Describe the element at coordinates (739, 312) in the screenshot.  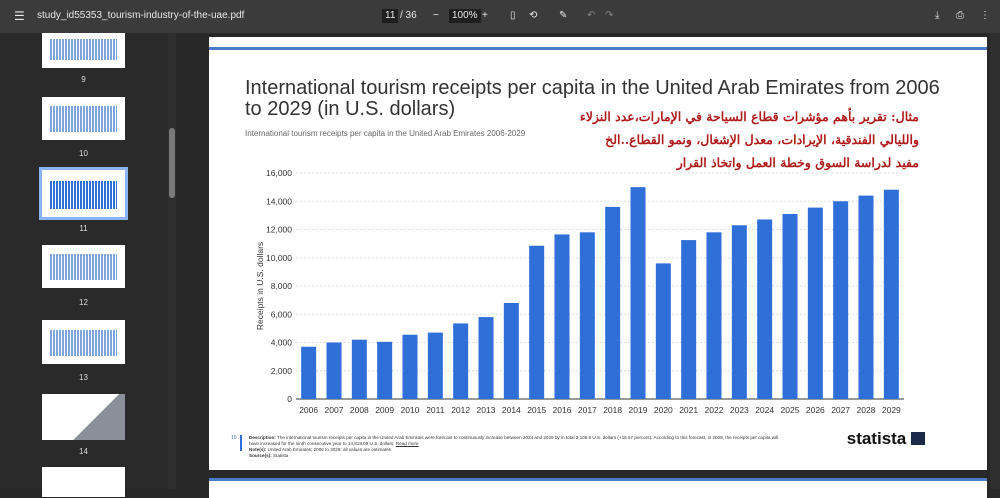
I see `bar-2023` at that location.